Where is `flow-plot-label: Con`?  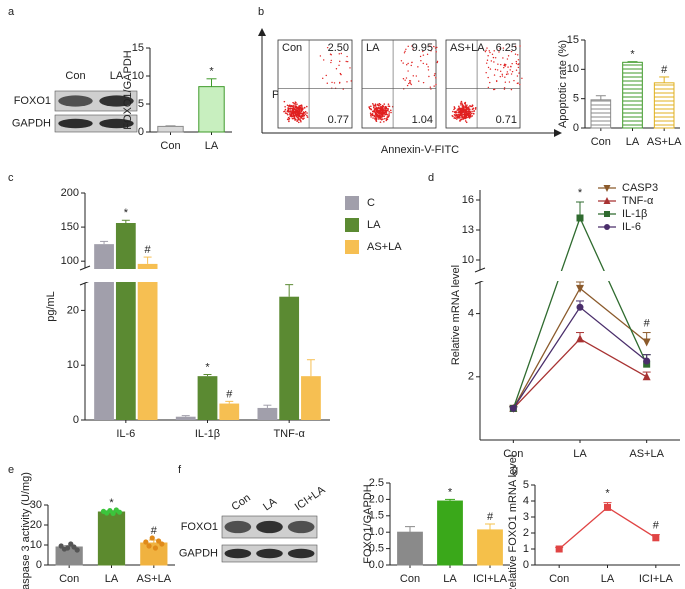 flow-plot-label: Con is located at coordinates (292, 48).